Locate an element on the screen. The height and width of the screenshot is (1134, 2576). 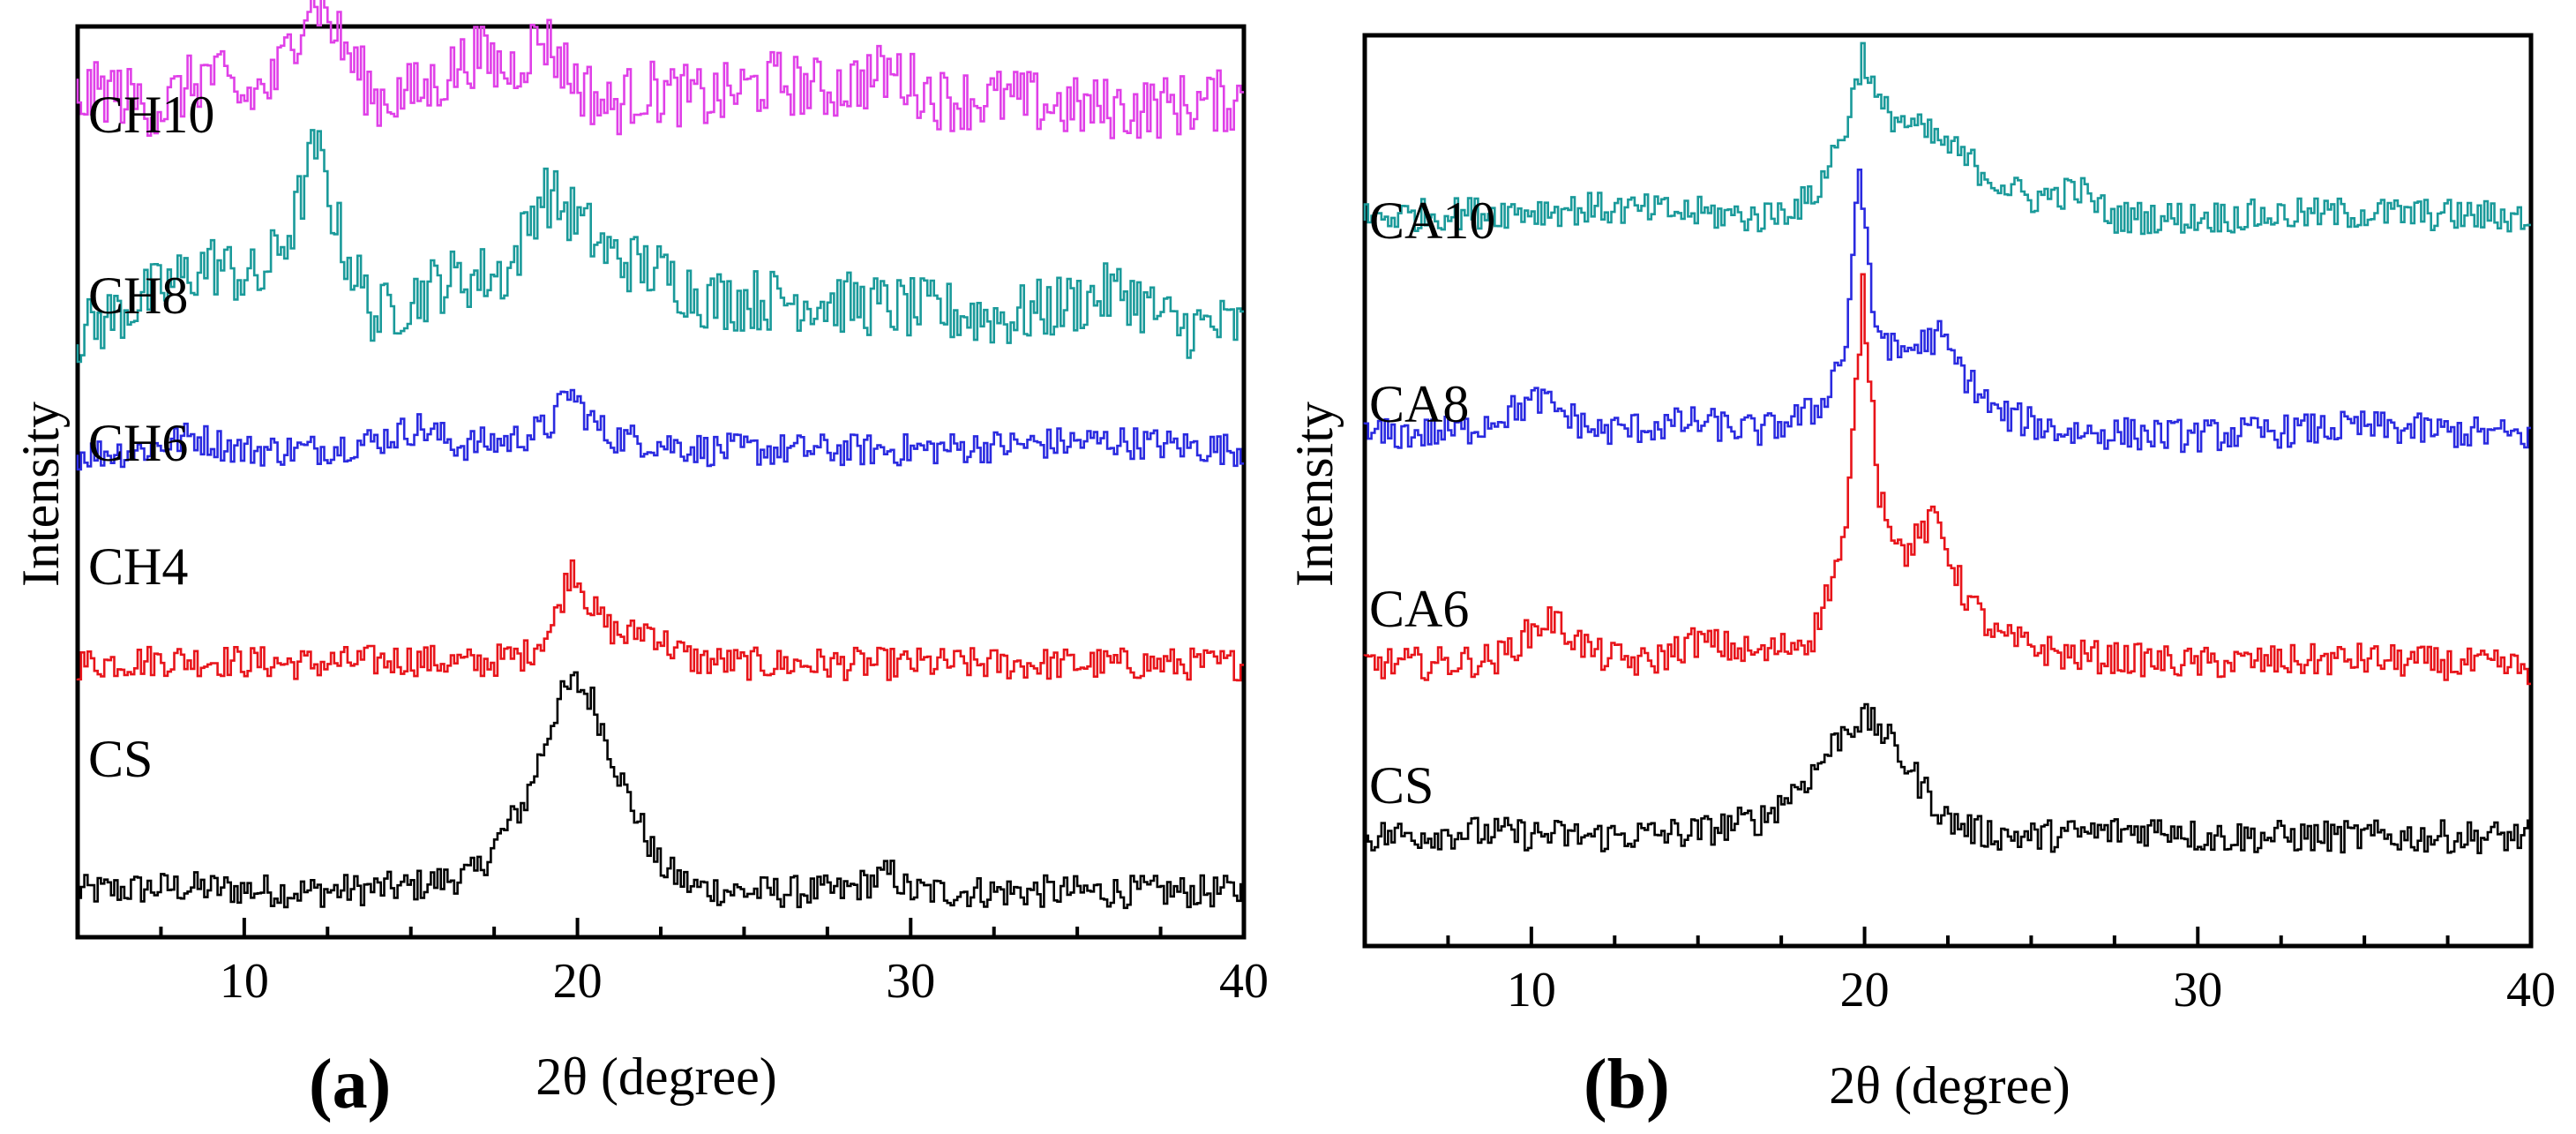
series-label-ch8: CH8 is located at coordinates (138, 296).